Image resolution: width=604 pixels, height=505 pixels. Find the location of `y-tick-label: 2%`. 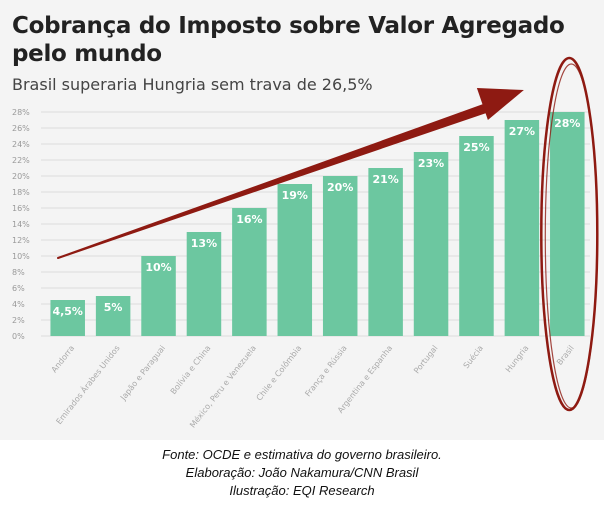

y-tick-label: 2% is located at coordinates (18, 320).